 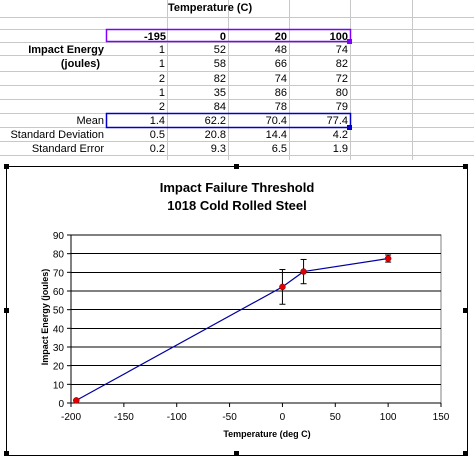 What do you see at coordinates (154, 37) in the screenshot?
I see `temp-header-cell: -195` at bounding box center [154, 37].